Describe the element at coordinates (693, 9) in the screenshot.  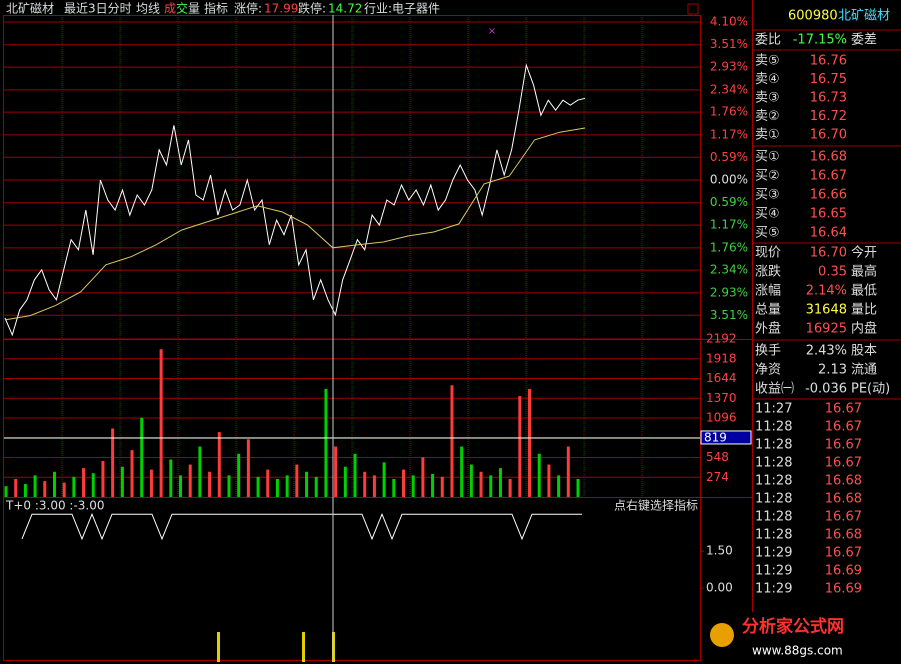
I see `window-button` at that location.